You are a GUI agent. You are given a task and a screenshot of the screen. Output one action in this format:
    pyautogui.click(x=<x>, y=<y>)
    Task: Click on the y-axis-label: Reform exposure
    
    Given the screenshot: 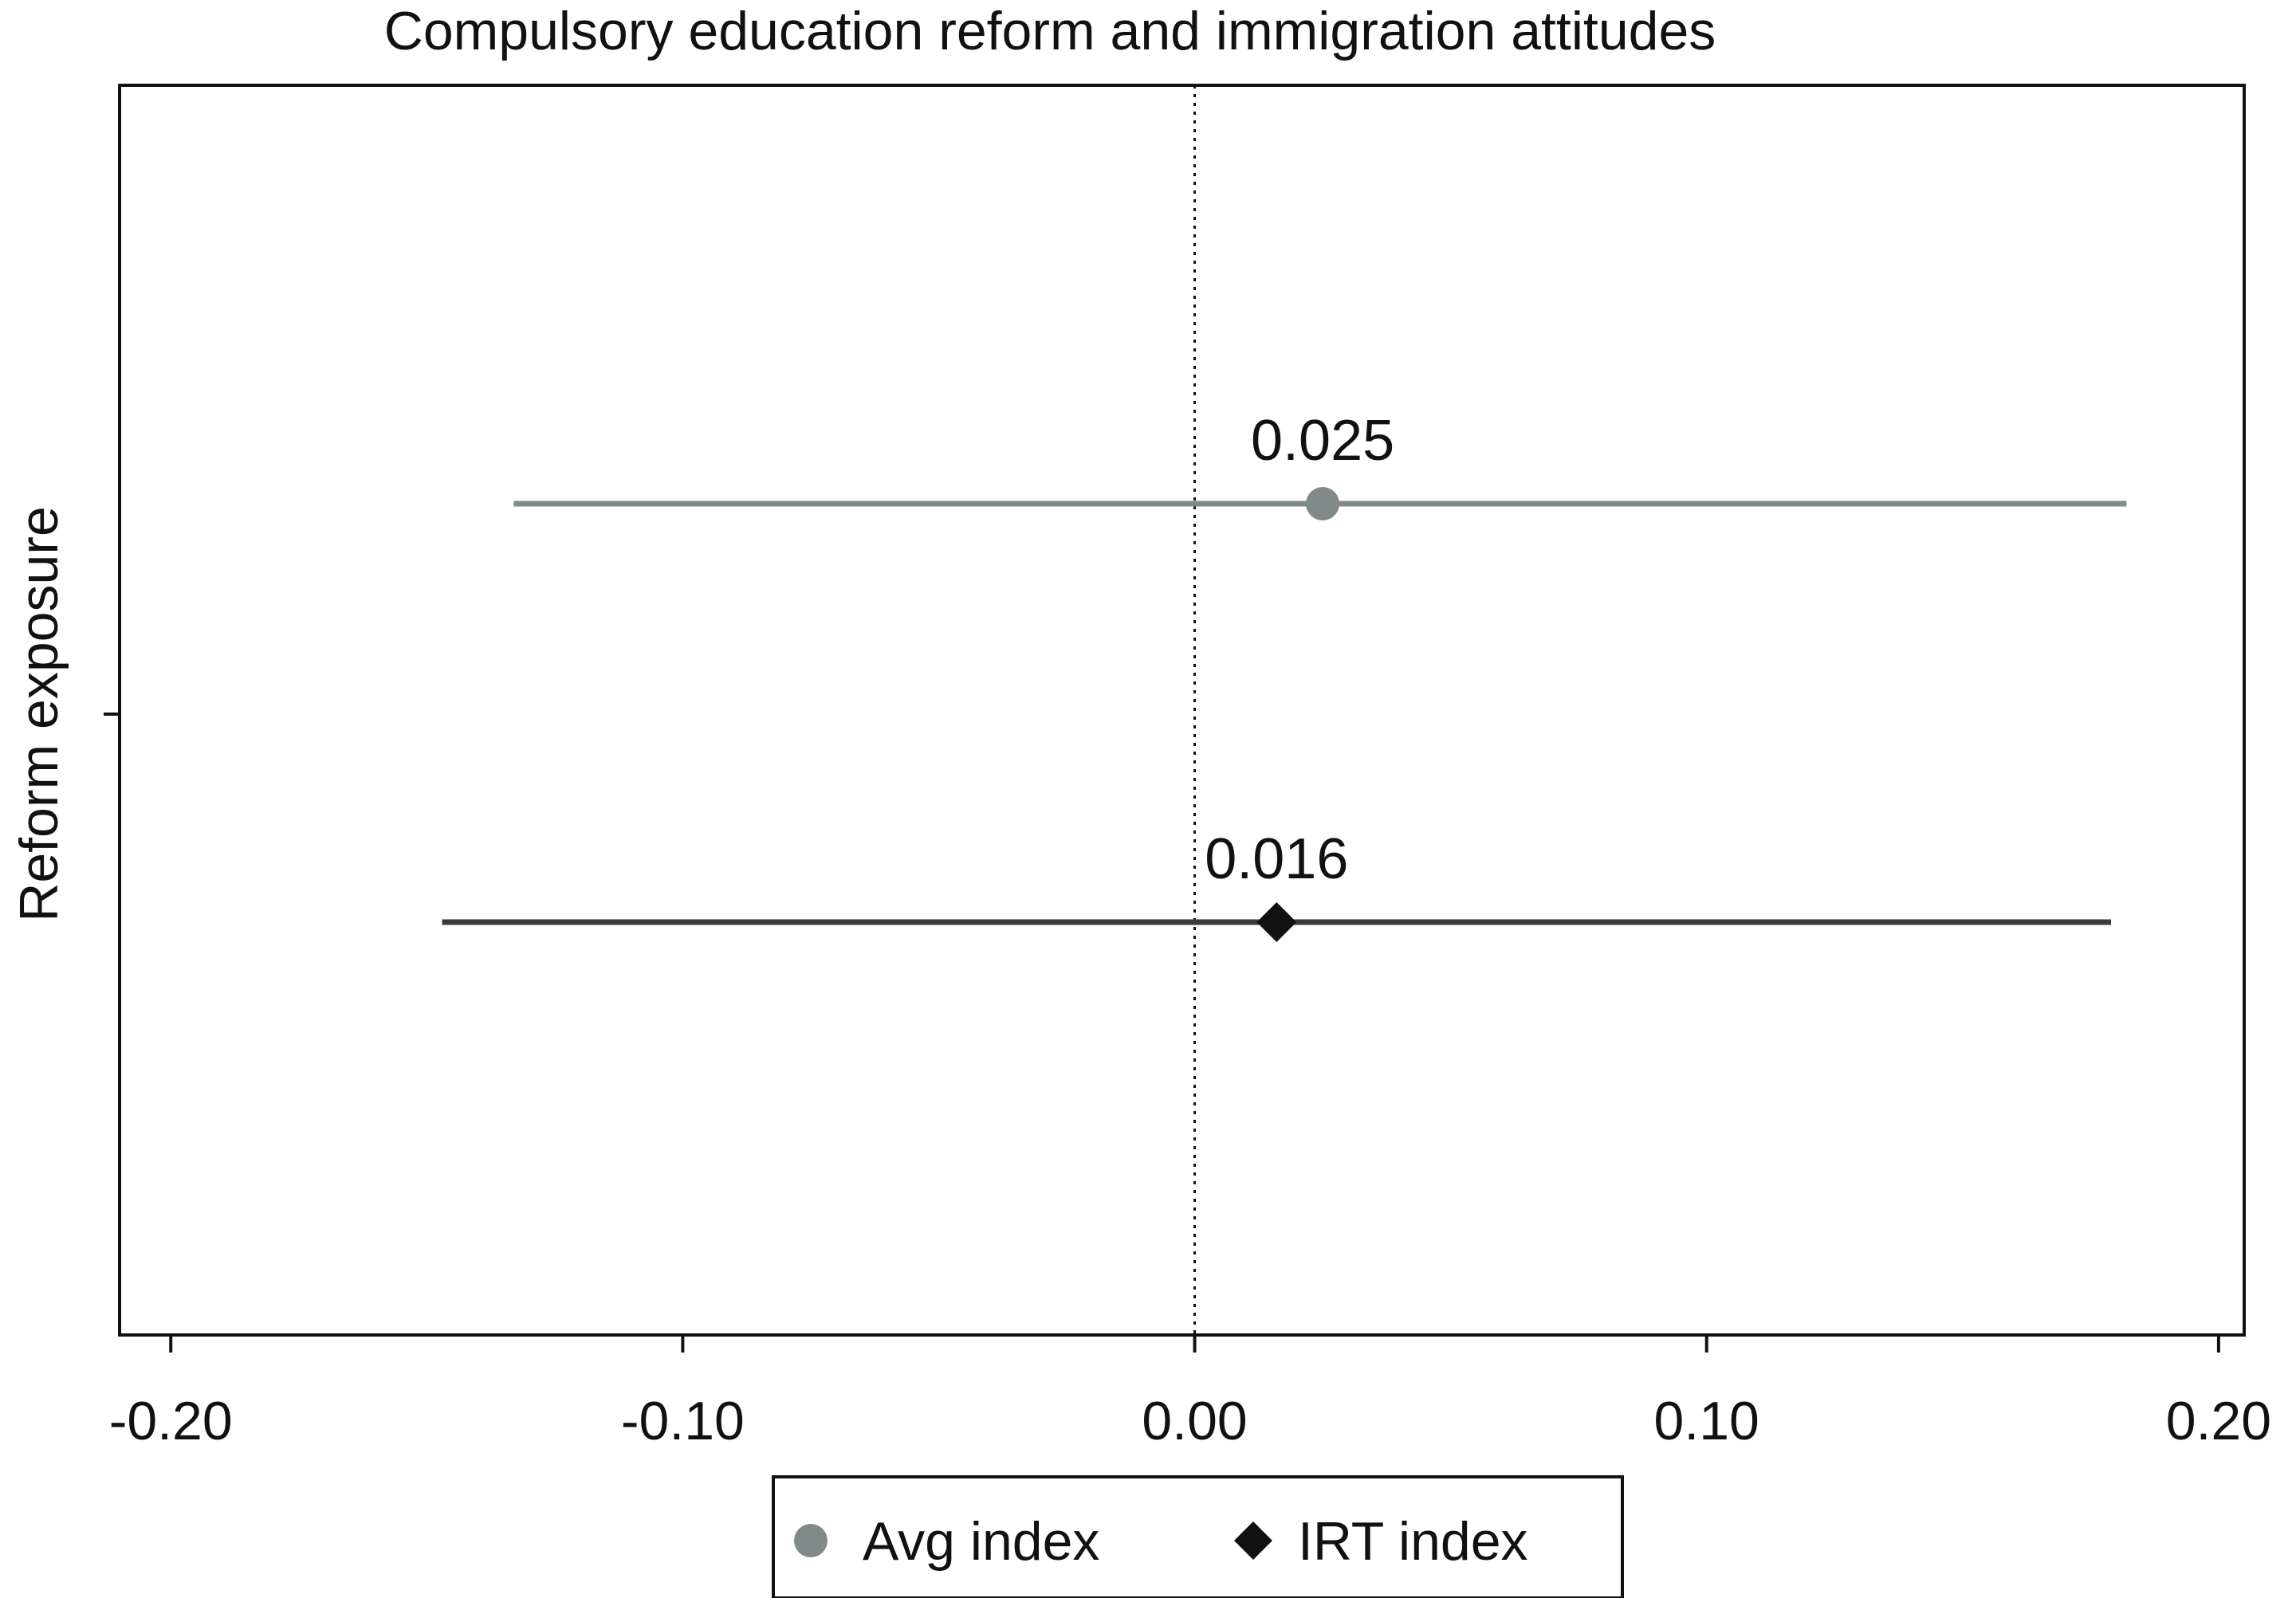 What is the action you would take?
    pyautogui.click(x=39, y=714)
    